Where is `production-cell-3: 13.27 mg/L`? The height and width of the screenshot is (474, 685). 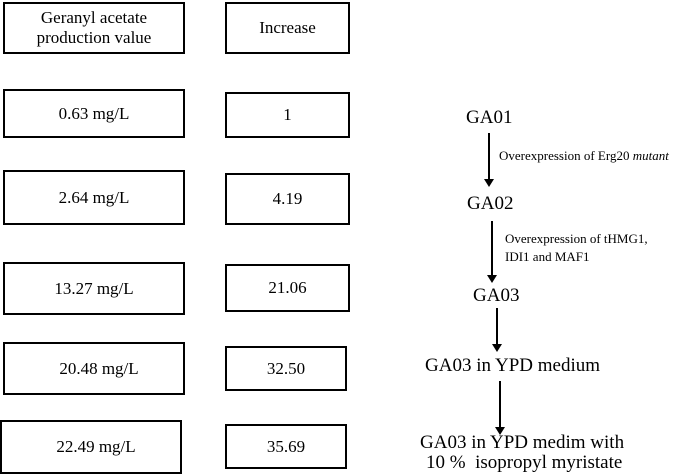 production-cell-3: 13.27 mg/L is located at coordinates (94, 288).